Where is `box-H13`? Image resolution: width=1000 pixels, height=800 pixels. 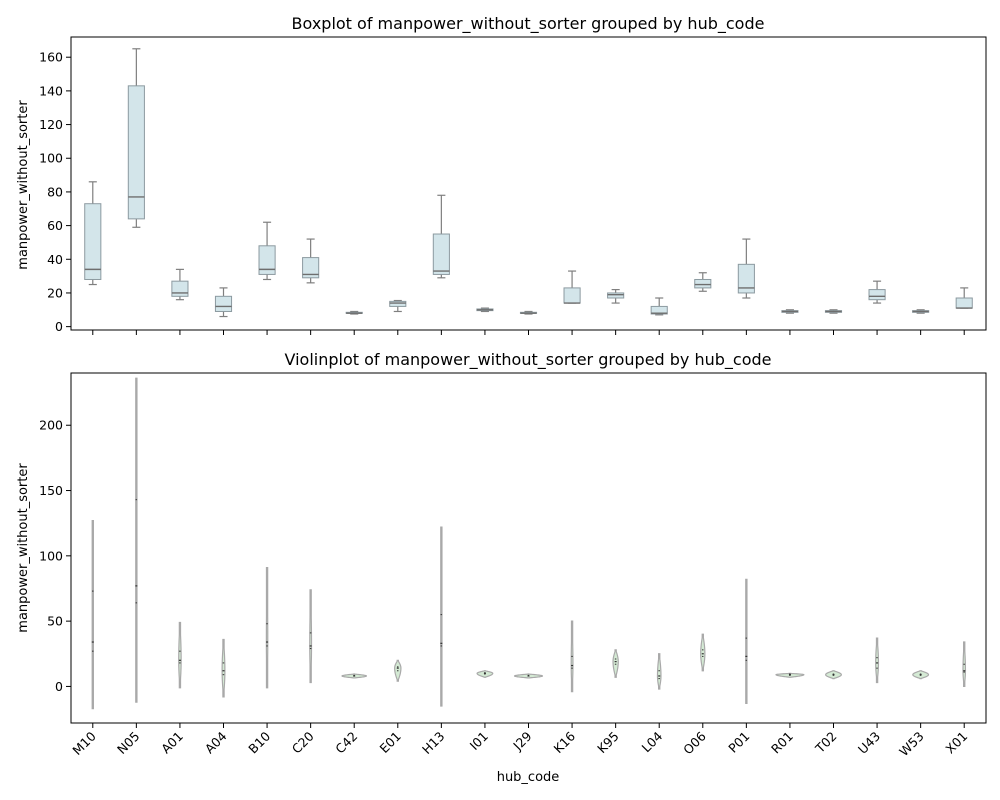 box-H13 is located at coordinates (441, 236).